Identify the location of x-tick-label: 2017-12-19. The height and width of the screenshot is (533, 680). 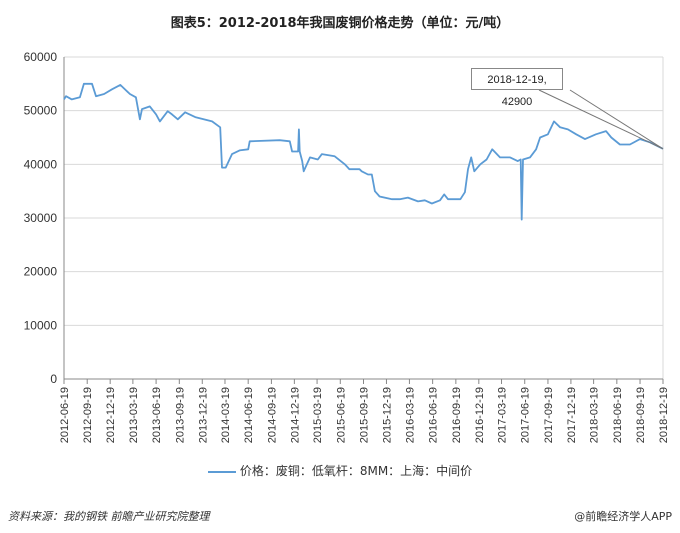
(572, 415).